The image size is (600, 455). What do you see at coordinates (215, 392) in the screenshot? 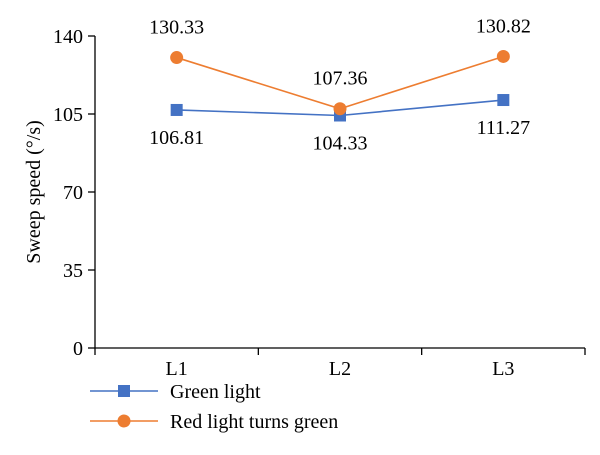
I see `legend-label: Green light` at bounding box center [215, 392].